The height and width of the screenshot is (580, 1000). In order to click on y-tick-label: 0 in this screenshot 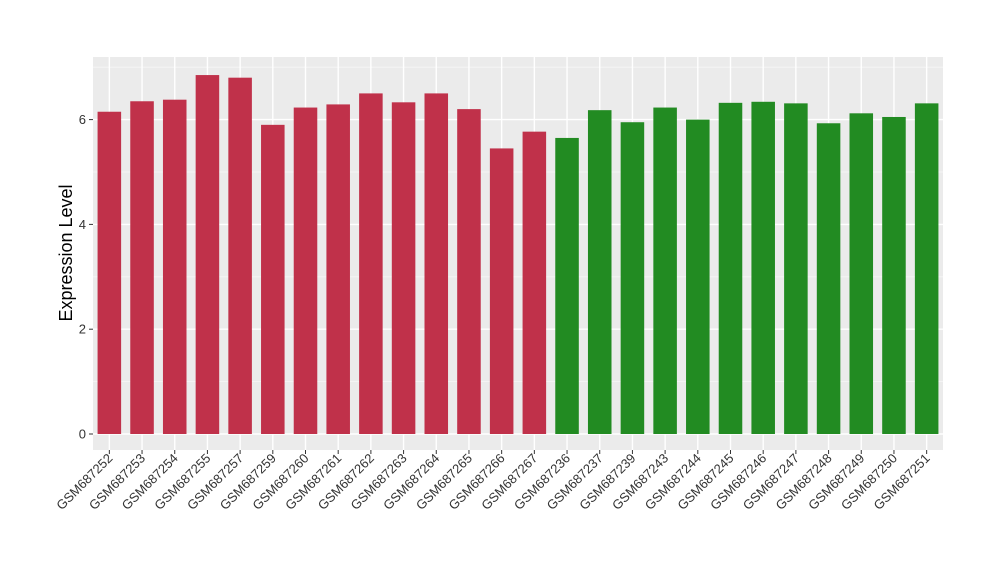, I will do `click(82, 434)`.